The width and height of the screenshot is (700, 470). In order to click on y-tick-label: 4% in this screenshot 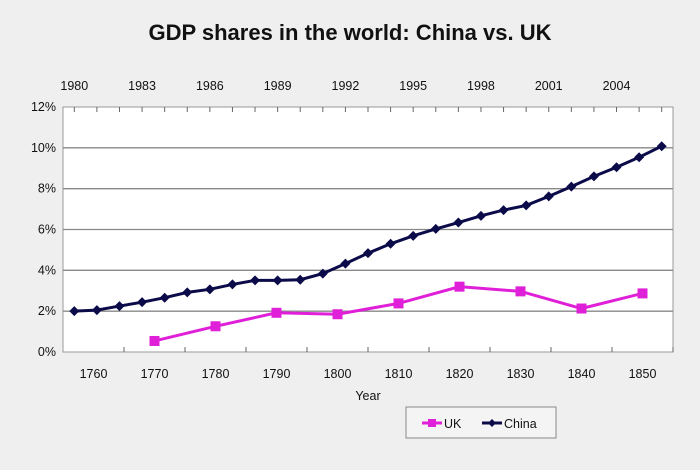, I will do `click(47, 270)`.